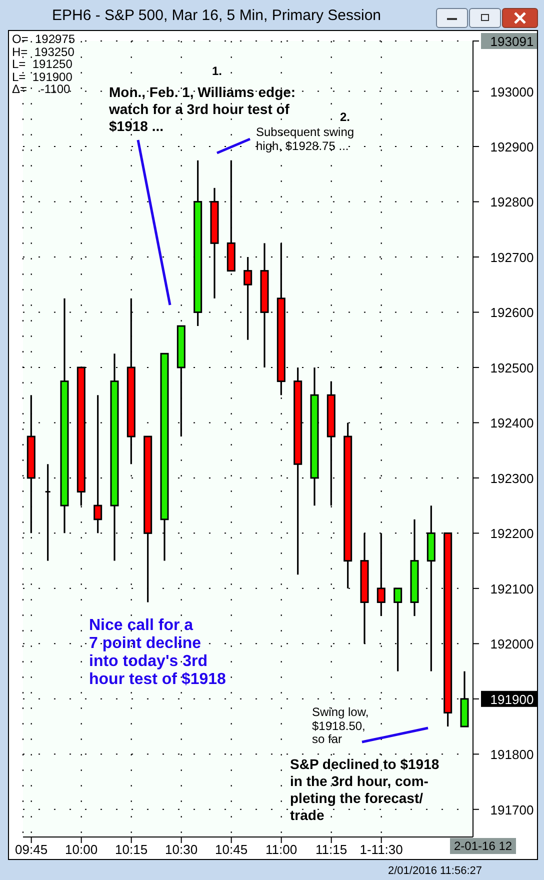 This screenshot has width=544, height=880. What do you see at coordinates (512, 644) in the screenshot?
I see `y-tick-label: 192000` at bounding box center [512, 644].